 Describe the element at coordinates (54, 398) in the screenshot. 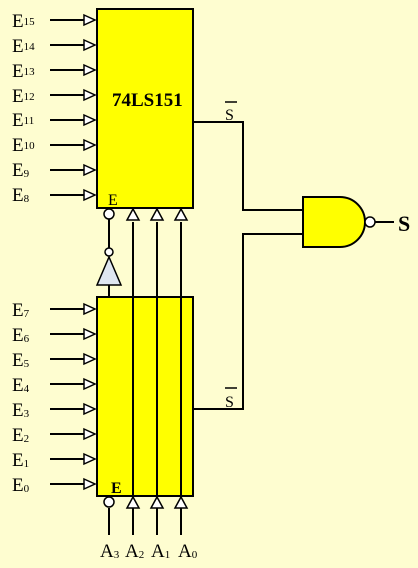

I see `lower-inputs: E7 E6 E5 E4 E3 E2 E1 E0` at that location.